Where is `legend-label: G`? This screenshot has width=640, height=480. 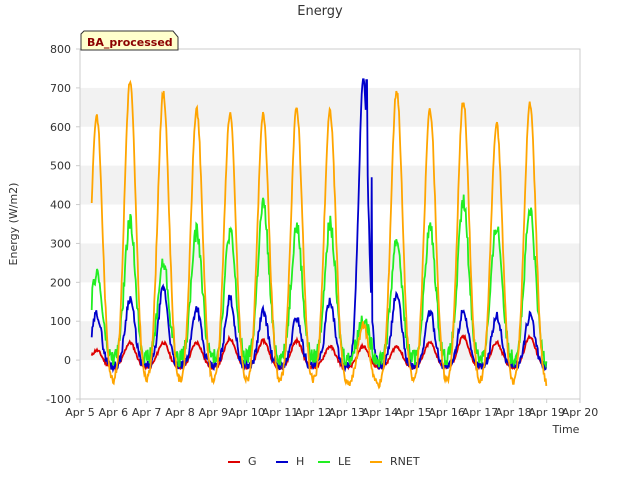
legend-label: G is located at coordinates (252, 461).